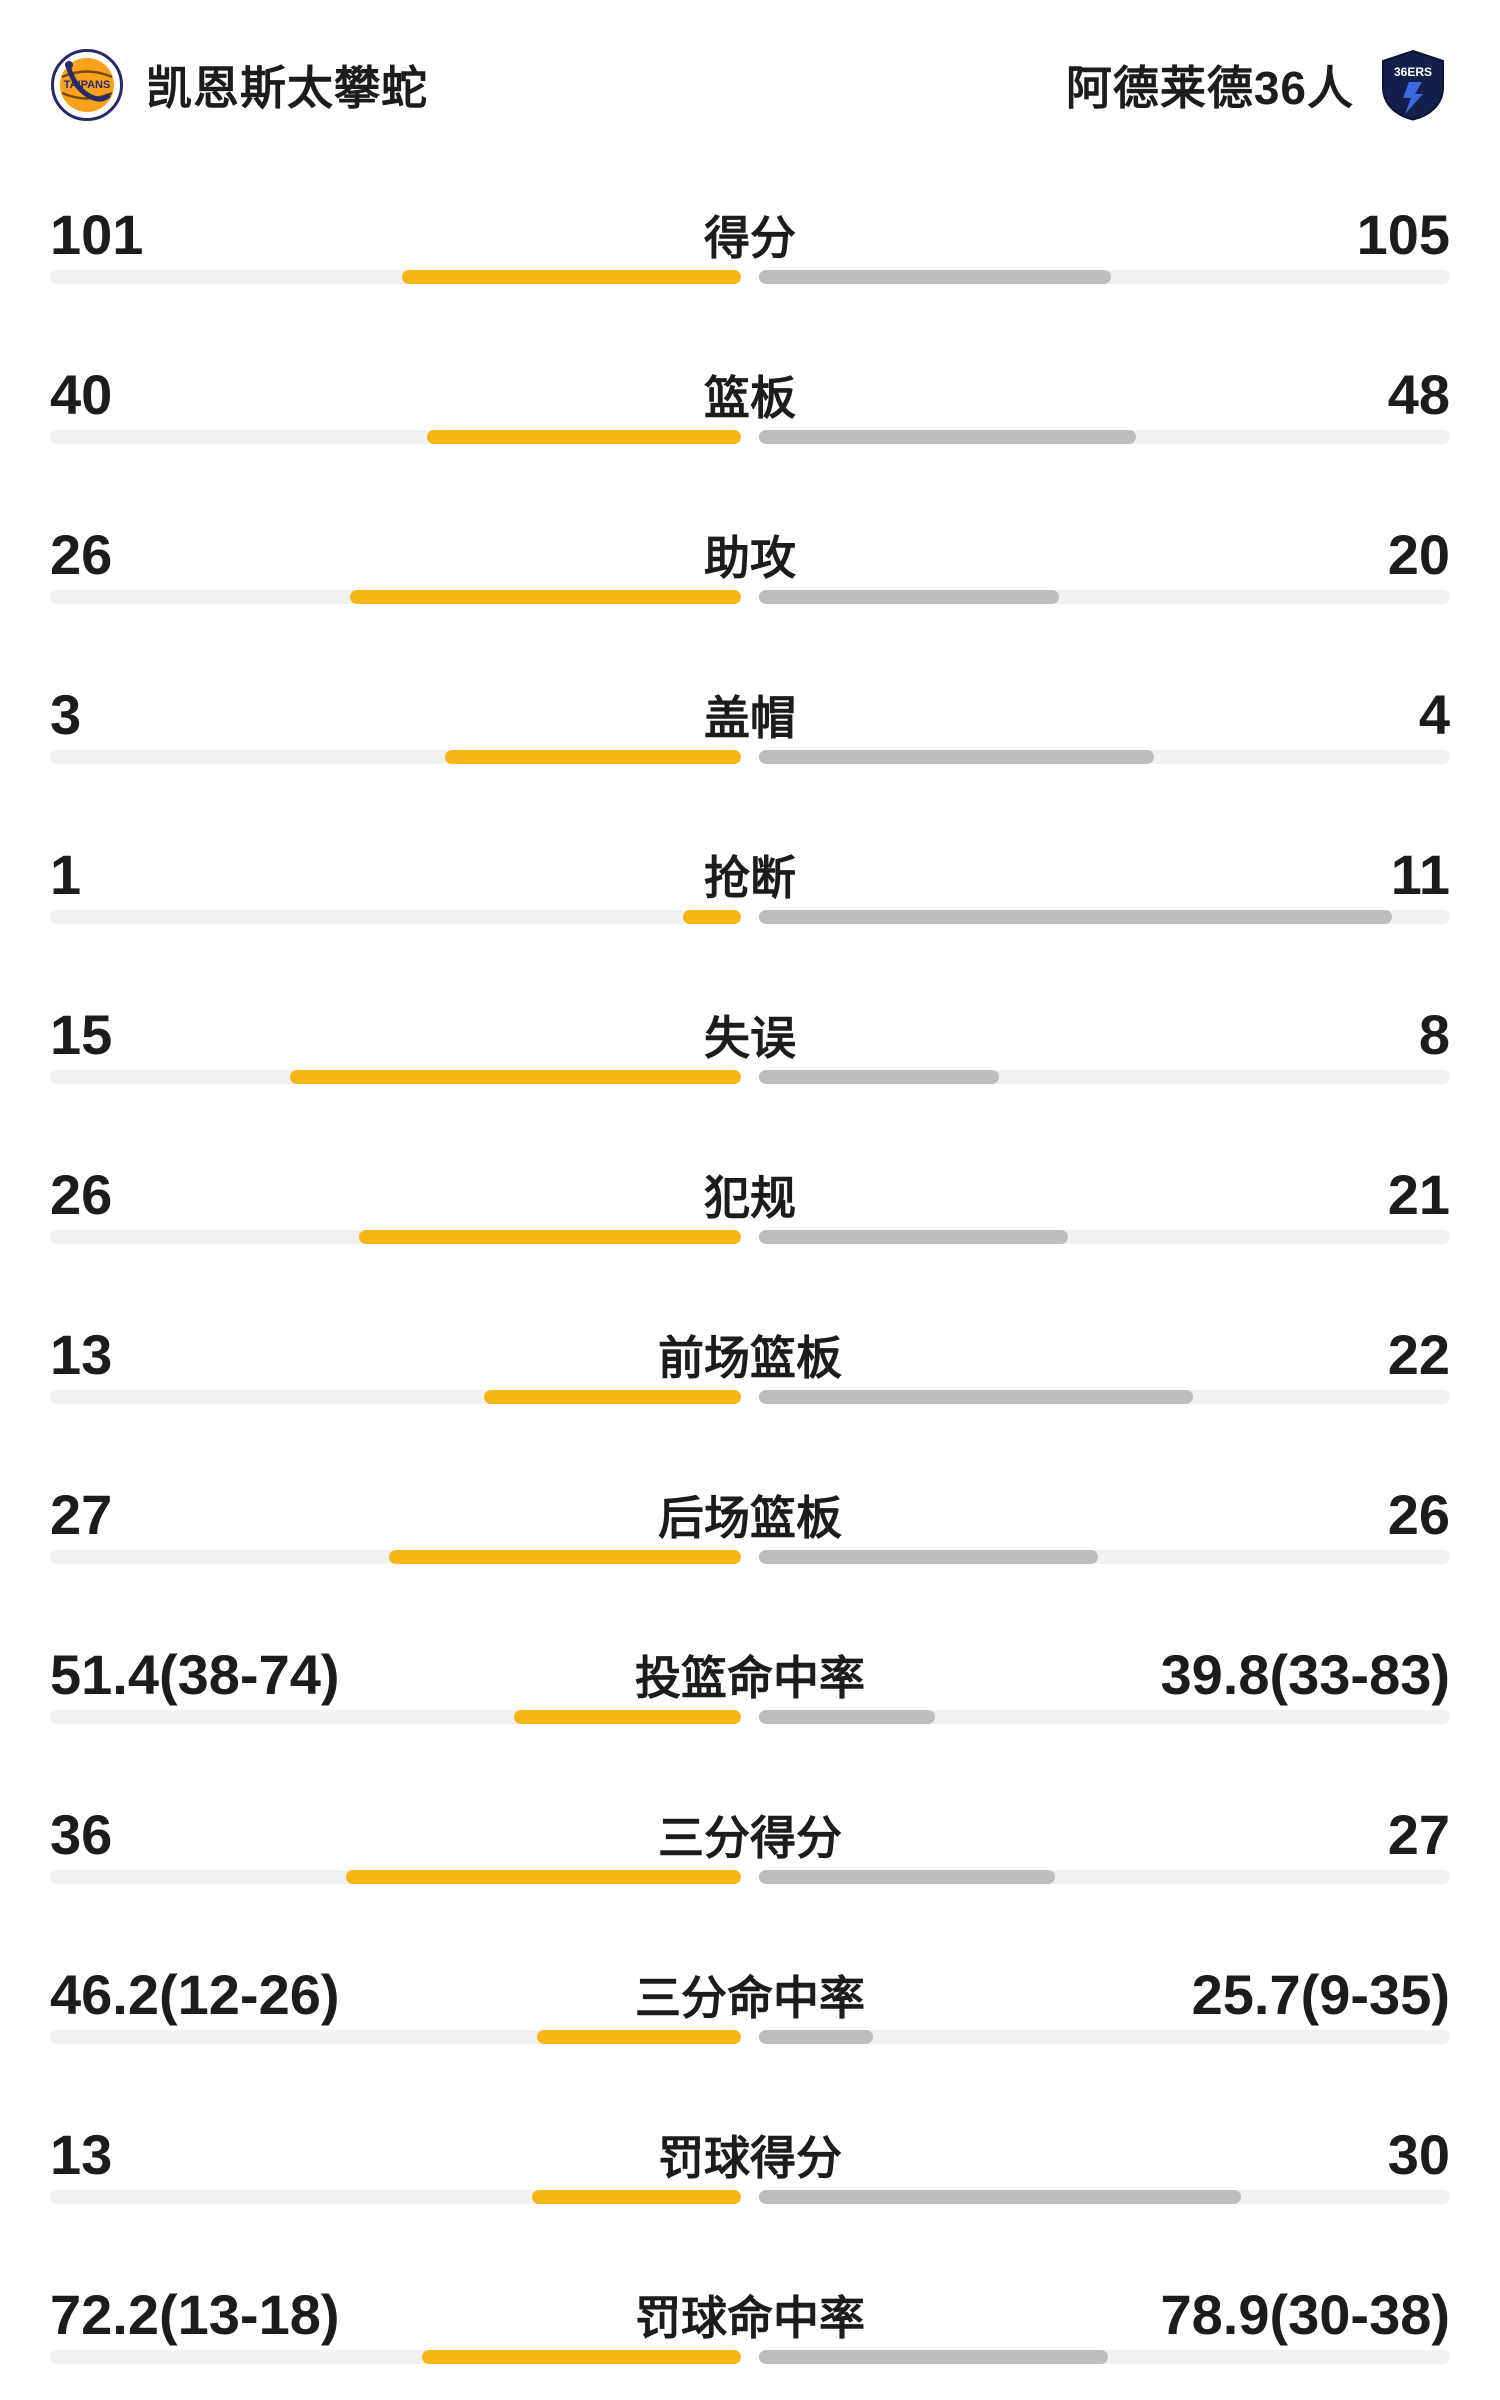  What do you see at coordinates (1418, 2154) in the screenshot?
I see `right-value: 30` at bounding box center [1418, 2154].